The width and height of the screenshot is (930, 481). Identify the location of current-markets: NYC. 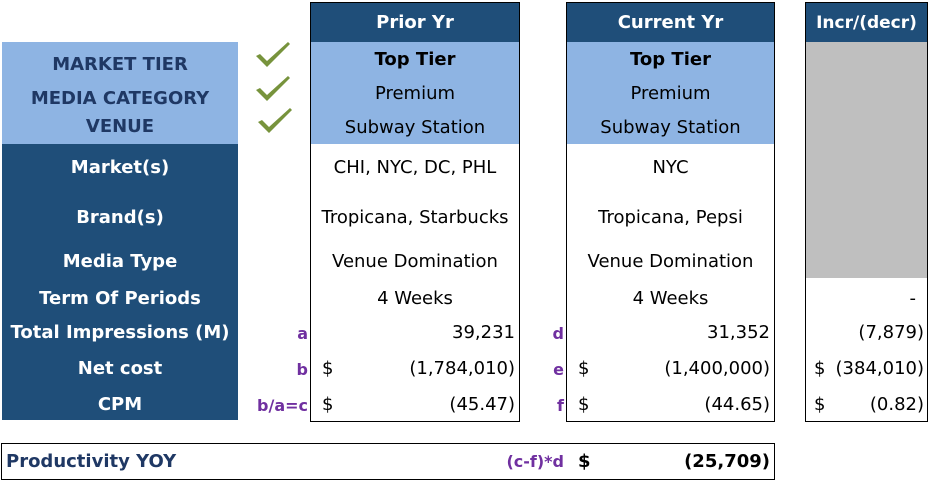
(670, 167).